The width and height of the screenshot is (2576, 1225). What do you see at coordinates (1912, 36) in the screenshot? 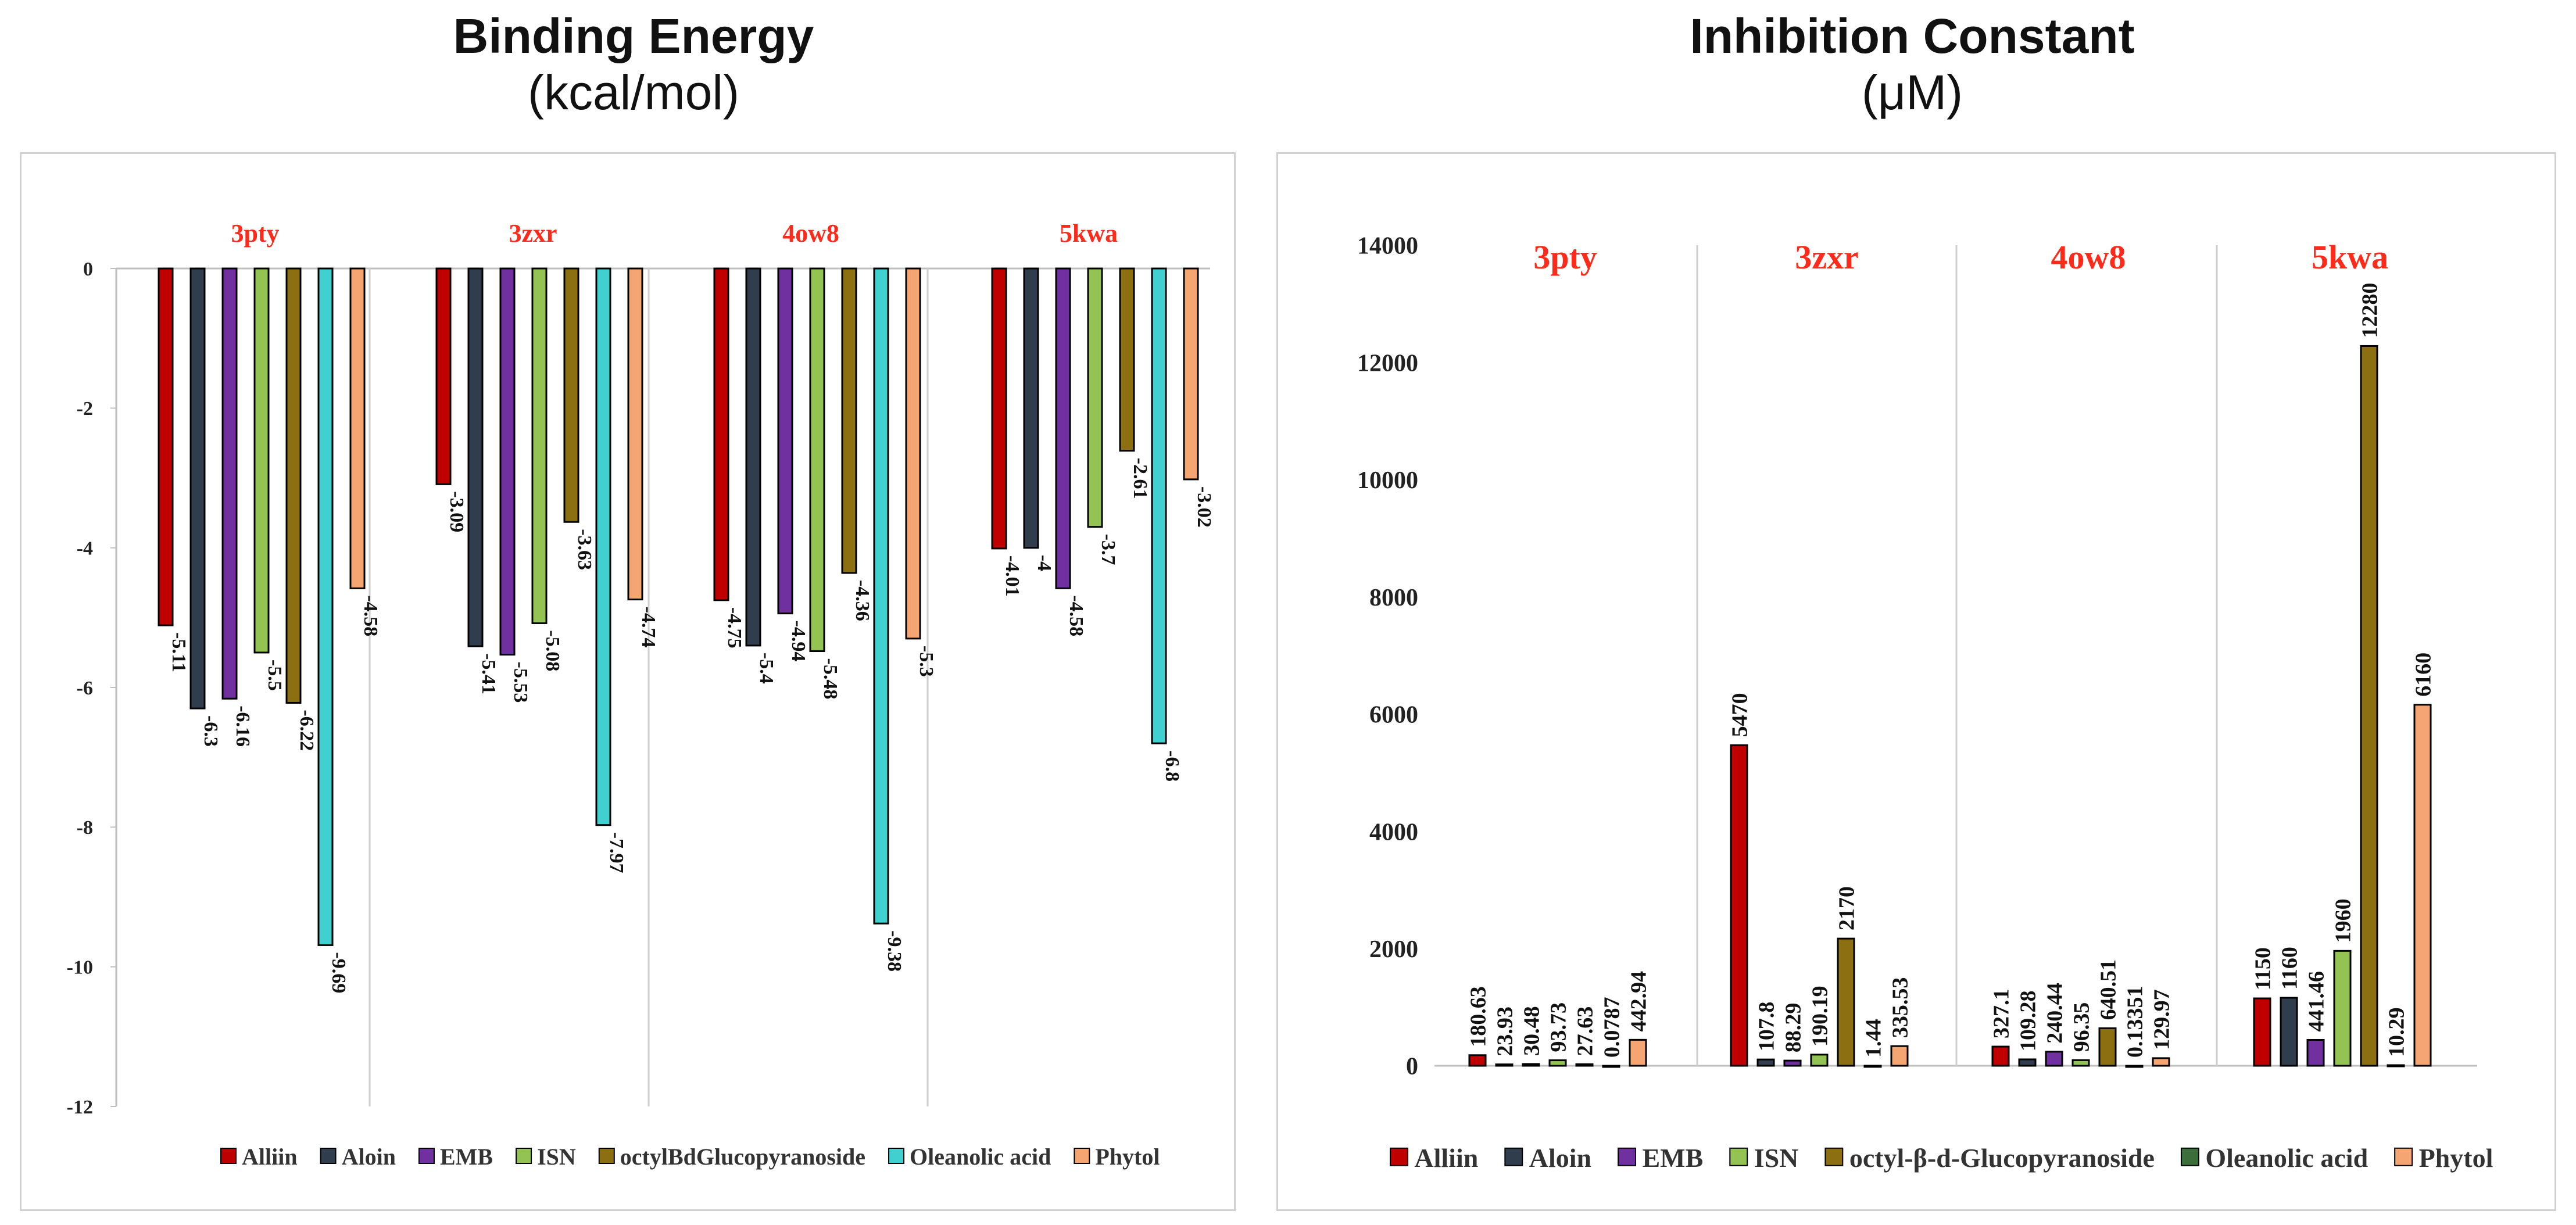
I see `inhibition-constant-title-text: Inhibition Constant` at bounding box center [1912, 36].